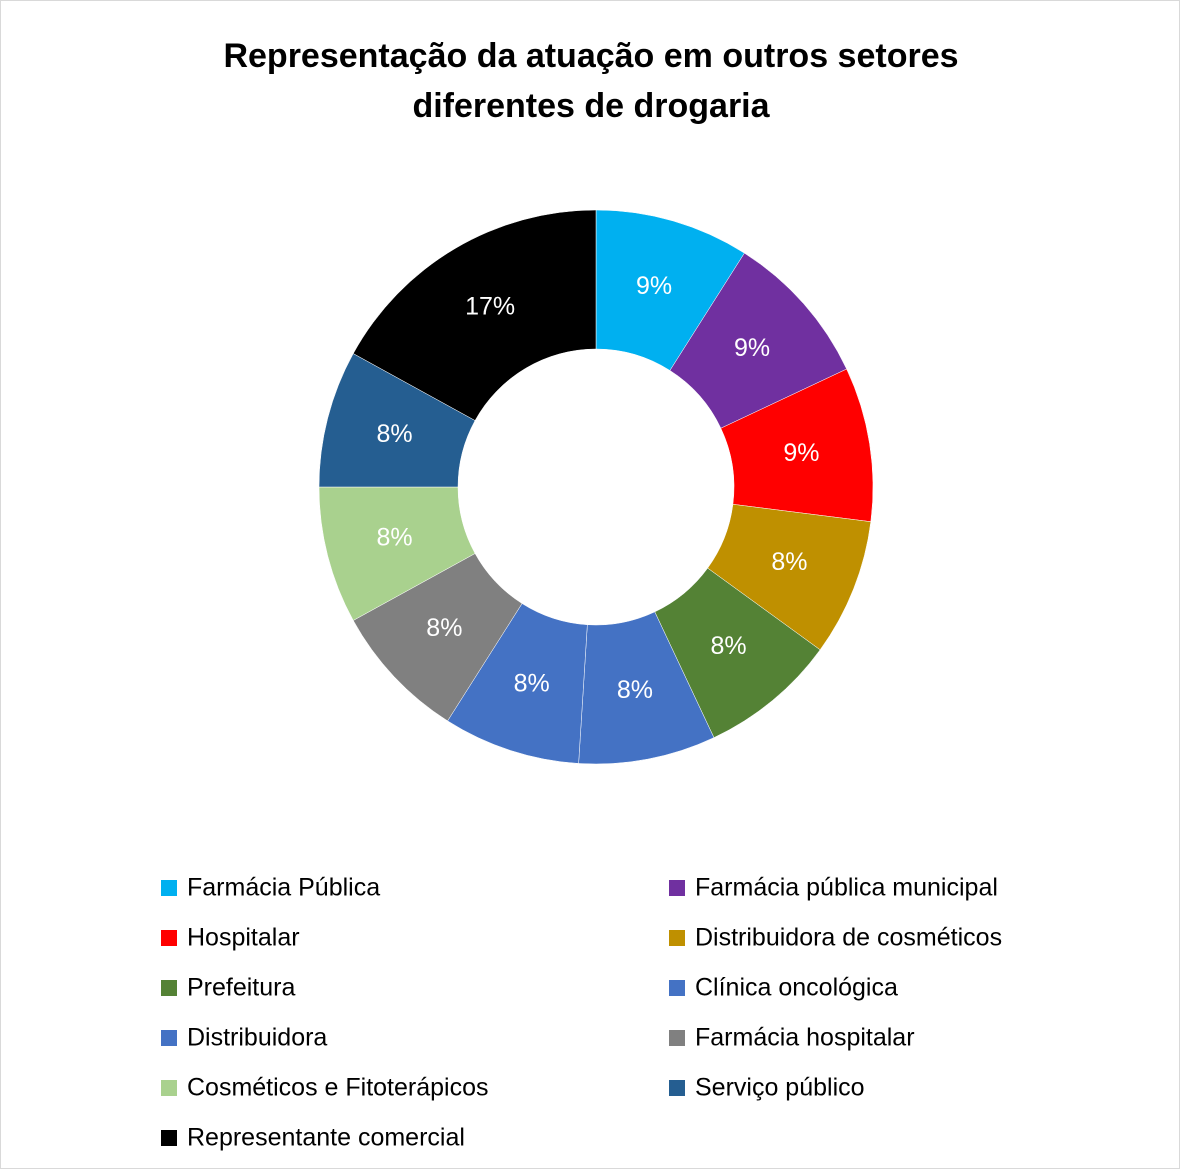 The image size is (1180, 1169). Describe the element at coordinates (846, 888) in the screenshot. I see `legend-label: Farmácia pública municipal` at that location.